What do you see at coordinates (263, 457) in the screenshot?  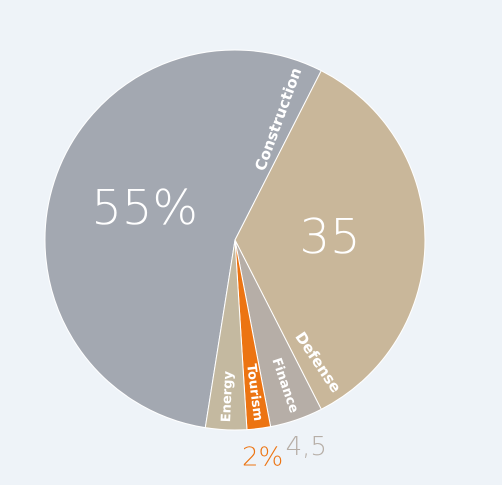 I see `data-label: 2%` at bounding box center [263, 457].